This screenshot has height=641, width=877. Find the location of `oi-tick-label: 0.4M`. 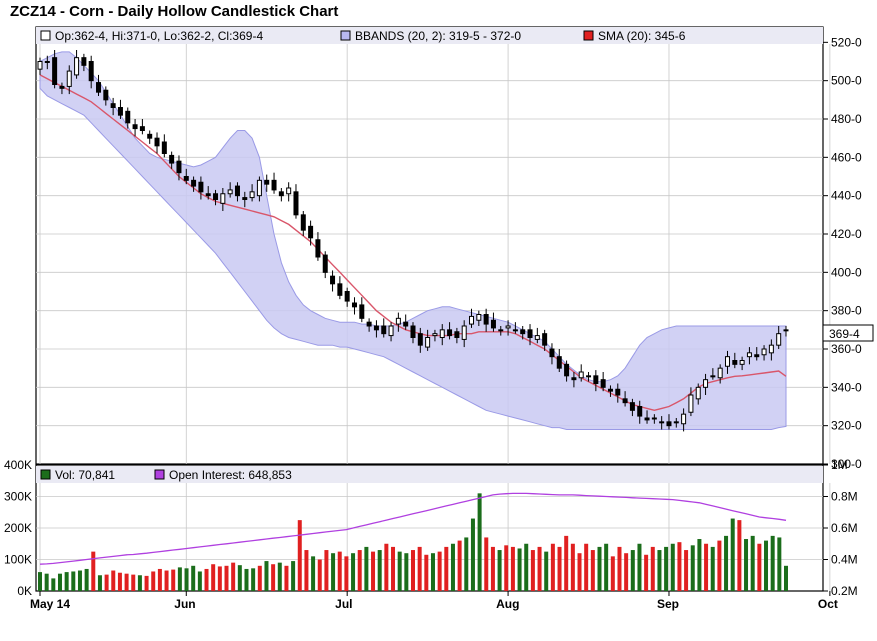

oi-tick-label: 0.4M is located at coordinates (844, 560).